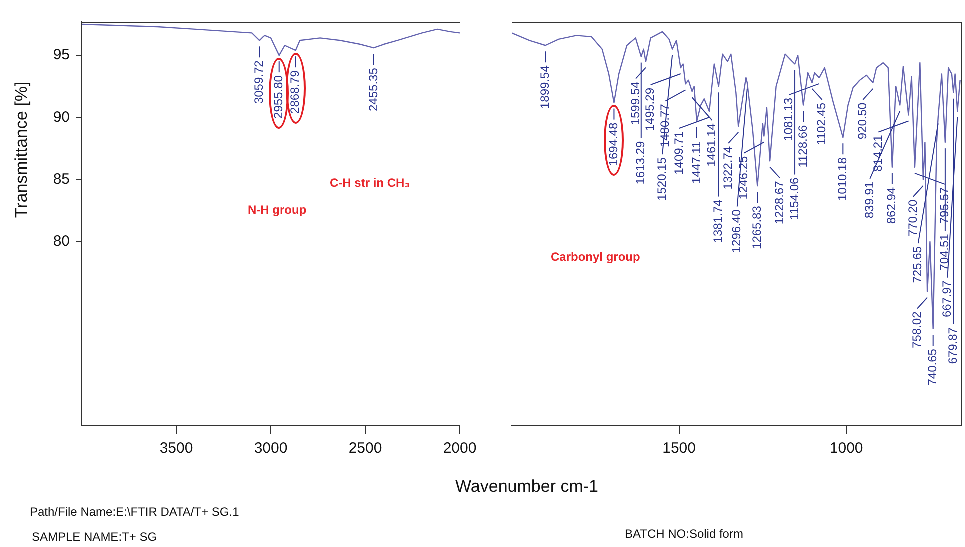 This screenshot has height=547, width=965. What do you see at coordinates (821, 124) in the screenshot?
I see `annotation: 1102.45` at bounding box center [821, 124].